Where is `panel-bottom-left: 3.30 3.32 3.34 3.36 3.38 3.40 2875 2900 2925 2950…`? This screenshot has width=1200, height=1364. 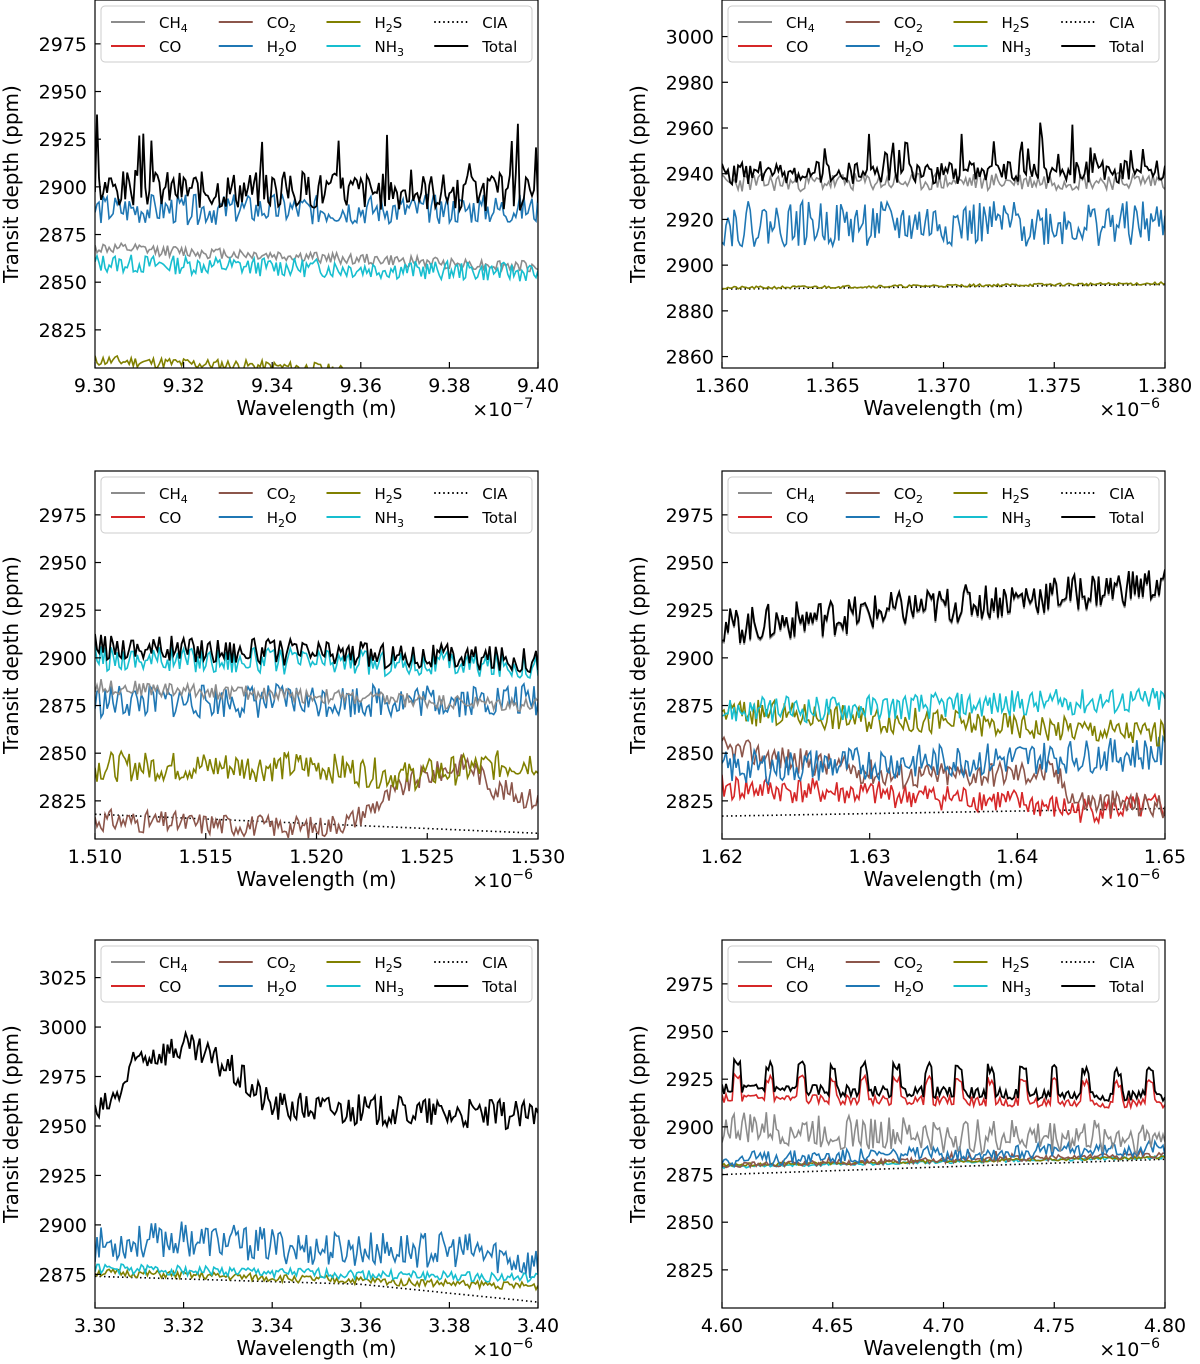 panel-bottom-left: 3.30 3.32 3.34 3.36 3.38 3.40 2875 2900 2925 2950… is located at coordinates (279, 1150).